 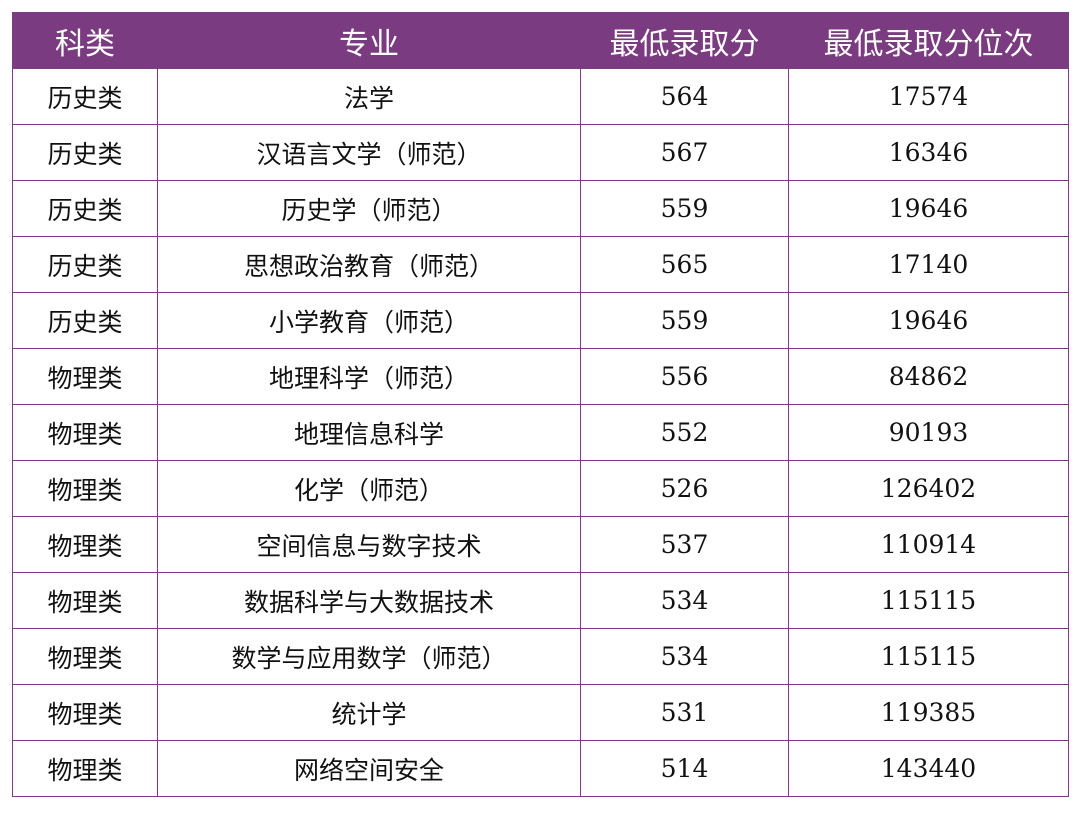 I want to click on table-cell: 化学（师范）, so click(x=369, y=488).